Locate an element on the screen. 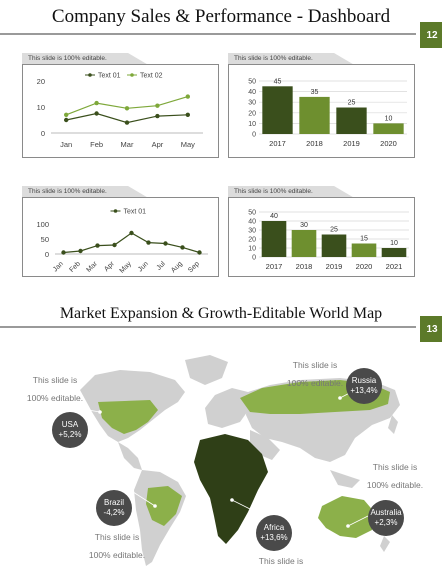  usa-region is located at coordinates (128, 417).